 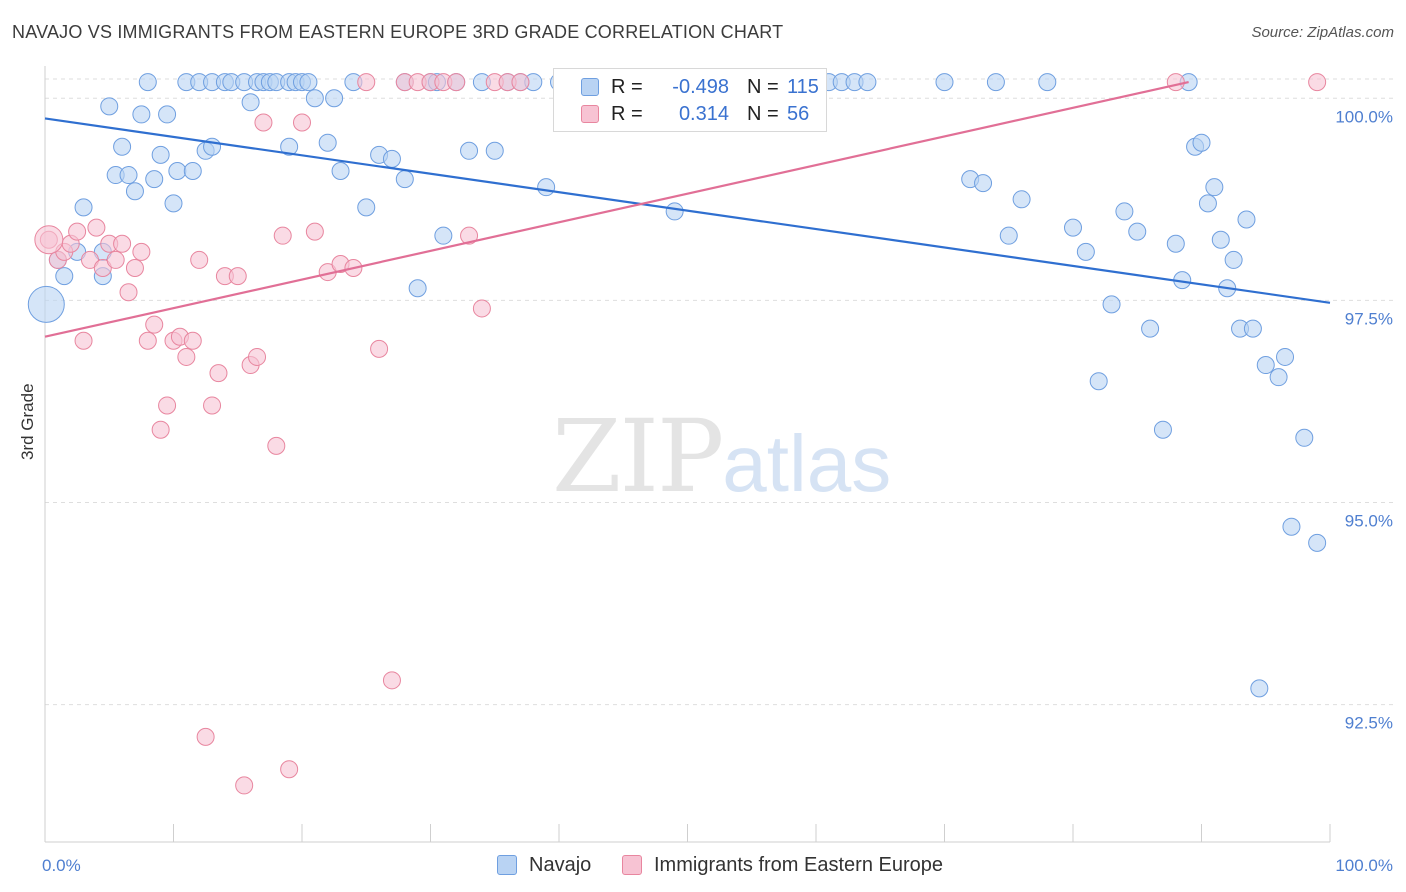 What do you see at coordinates (1364, 116) in the screenshot?
I see `y-tick-label: 100.0%` at bounding box center [1364, 116].